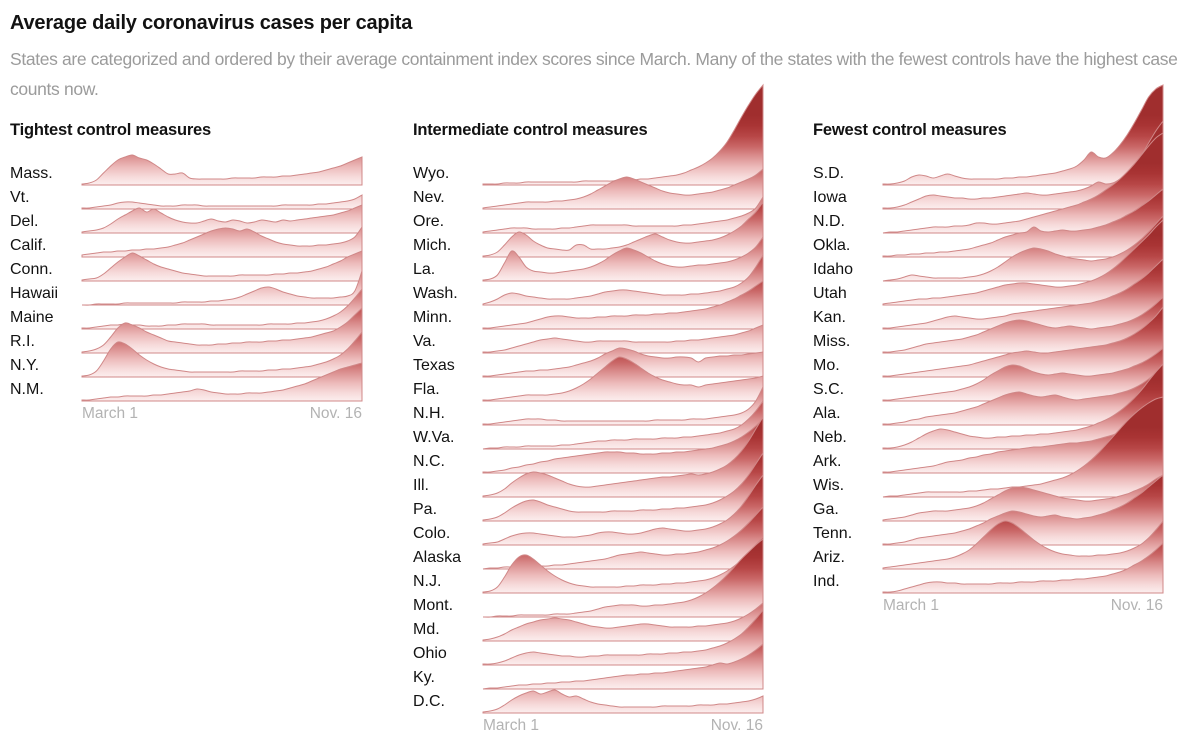 The image size is (1200, 745). I want to click on state-label: N.M., so click(27, 389).